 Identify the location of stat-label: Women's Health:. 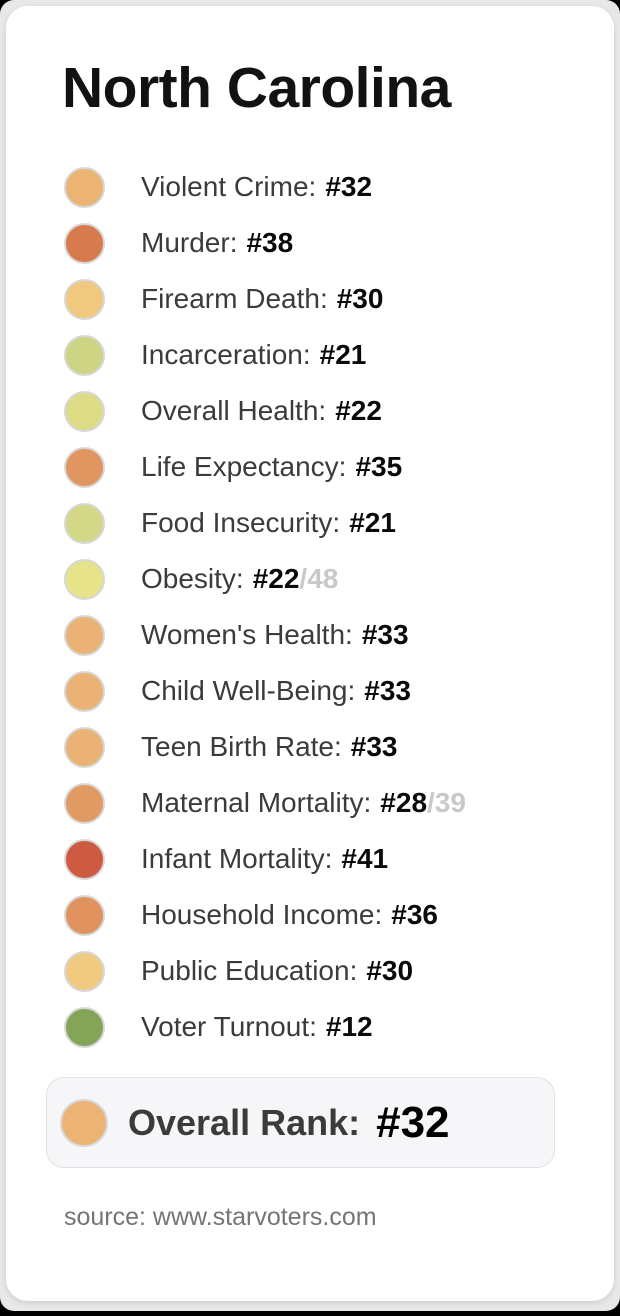
(247, 635).